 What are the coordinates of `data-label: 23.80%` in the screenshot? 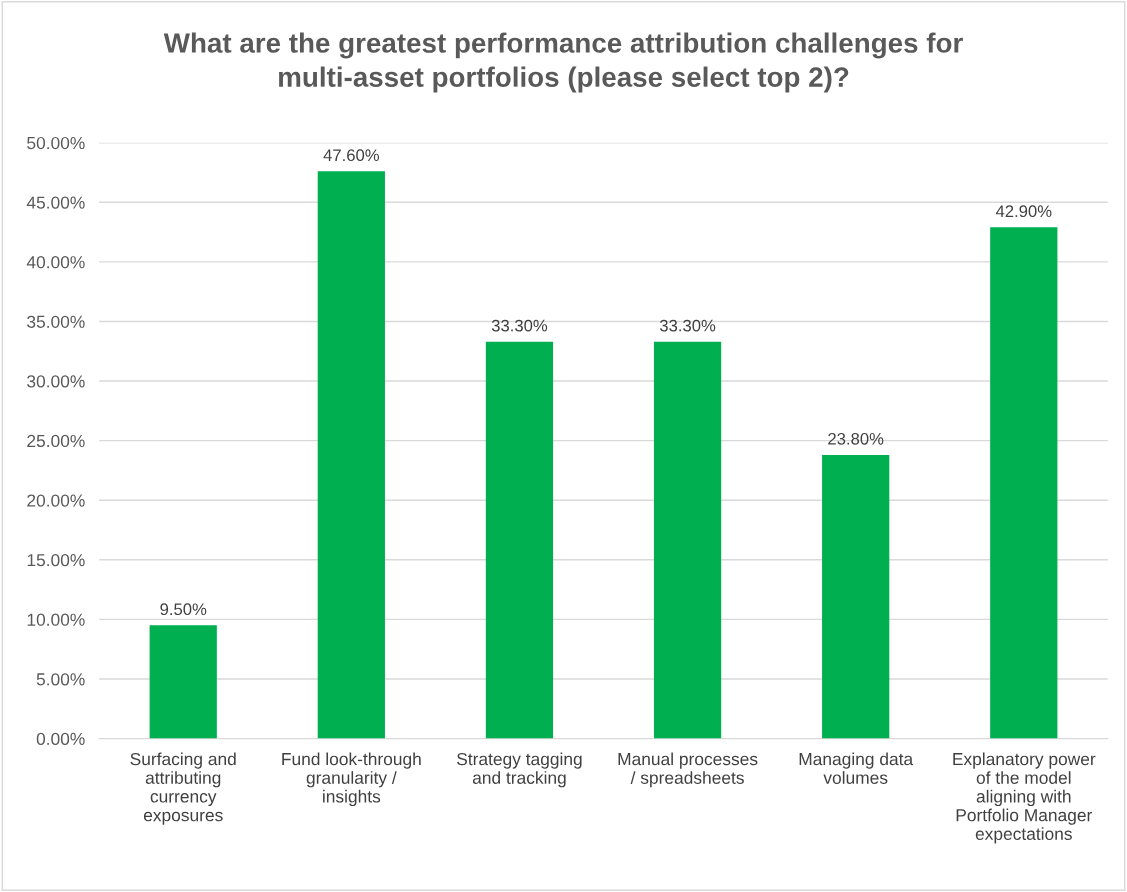 It's located at (856, 438).